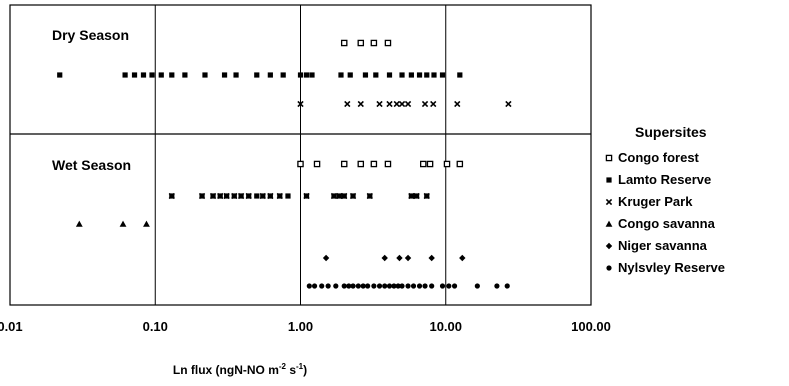  Describe the element at coordinates (282, 67) in the screenshot. I see `panel-dry-season: Dry Season` at that location.